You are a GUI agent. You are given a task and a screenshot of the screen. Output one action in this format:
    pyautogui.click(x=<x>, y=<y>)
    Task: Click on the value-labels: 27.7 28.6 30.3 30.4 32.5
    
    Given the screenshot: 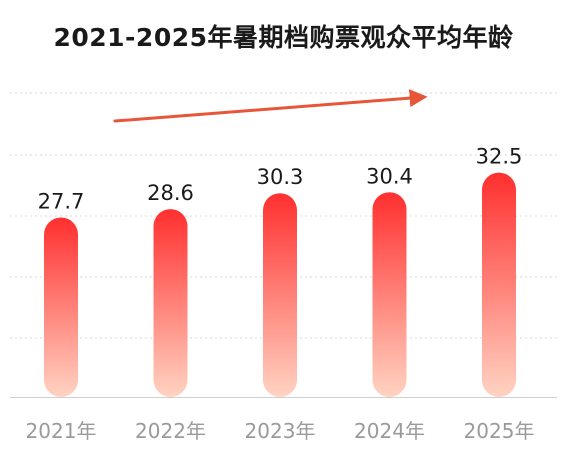 What is the action you would take?
    pyautogui.click(x=280, y=179)
    